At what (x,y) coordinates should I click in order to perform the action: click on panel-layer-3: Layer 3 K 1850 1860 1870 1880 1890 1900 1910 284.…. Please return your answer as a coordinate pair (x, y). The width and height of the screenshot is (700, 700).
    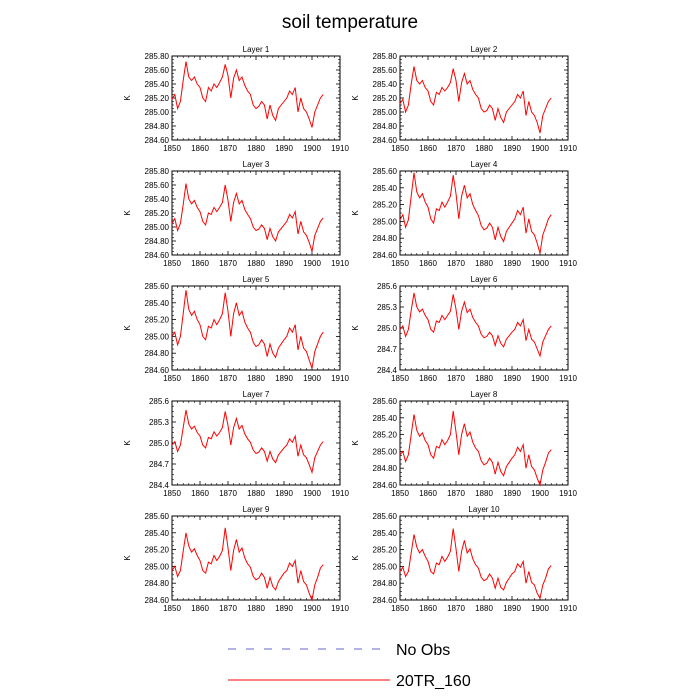
    Looking at the image, I should click on (236, 214).